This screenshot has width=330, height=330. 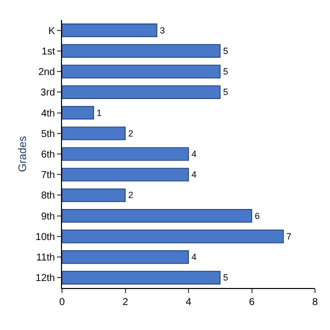 I want to click on data-label: 6, so click(x=257, y=215).